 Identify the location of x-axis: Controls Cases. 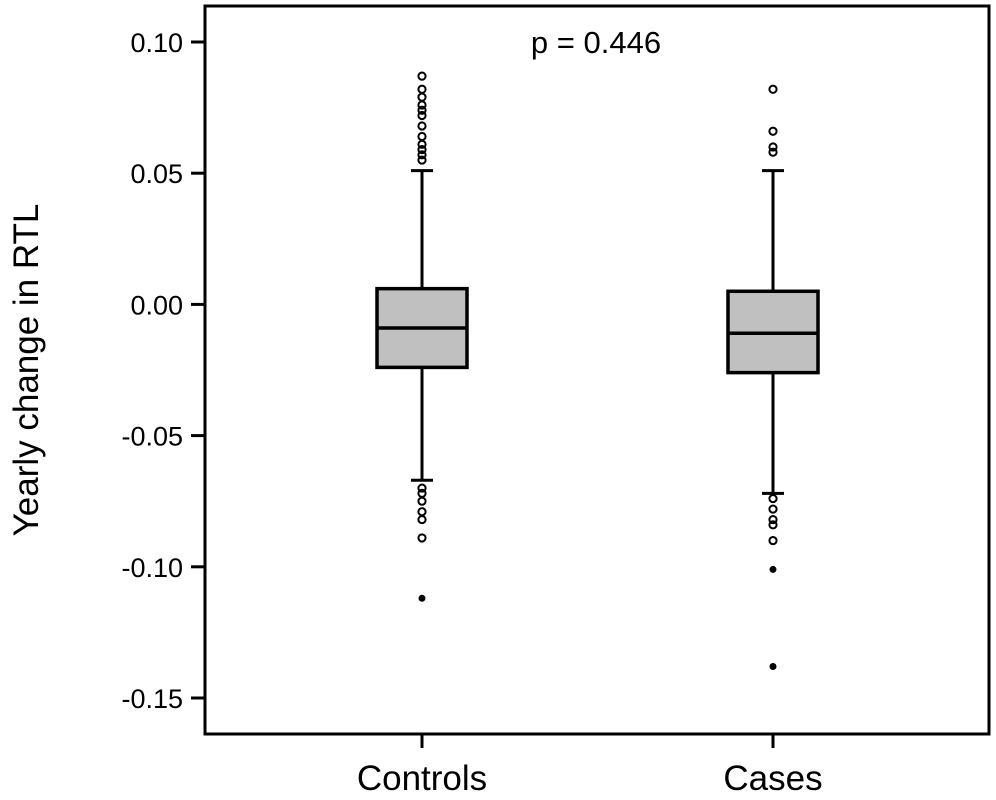
(590, 766).